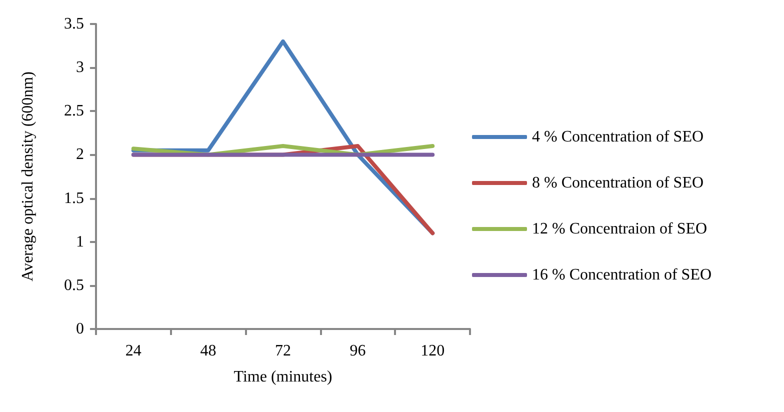  Describe the element at coordinates (283, 351) in the screenshot. I see `x-tick-label: 72` at that location.